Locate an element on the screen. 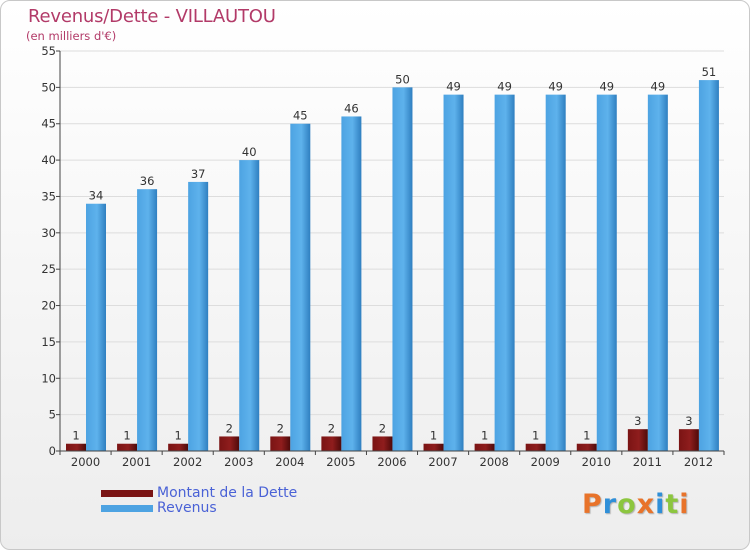 The width and height of the screenshot is (750, 550). revenue-value-label: 46 is located at coordinates (351, 108).